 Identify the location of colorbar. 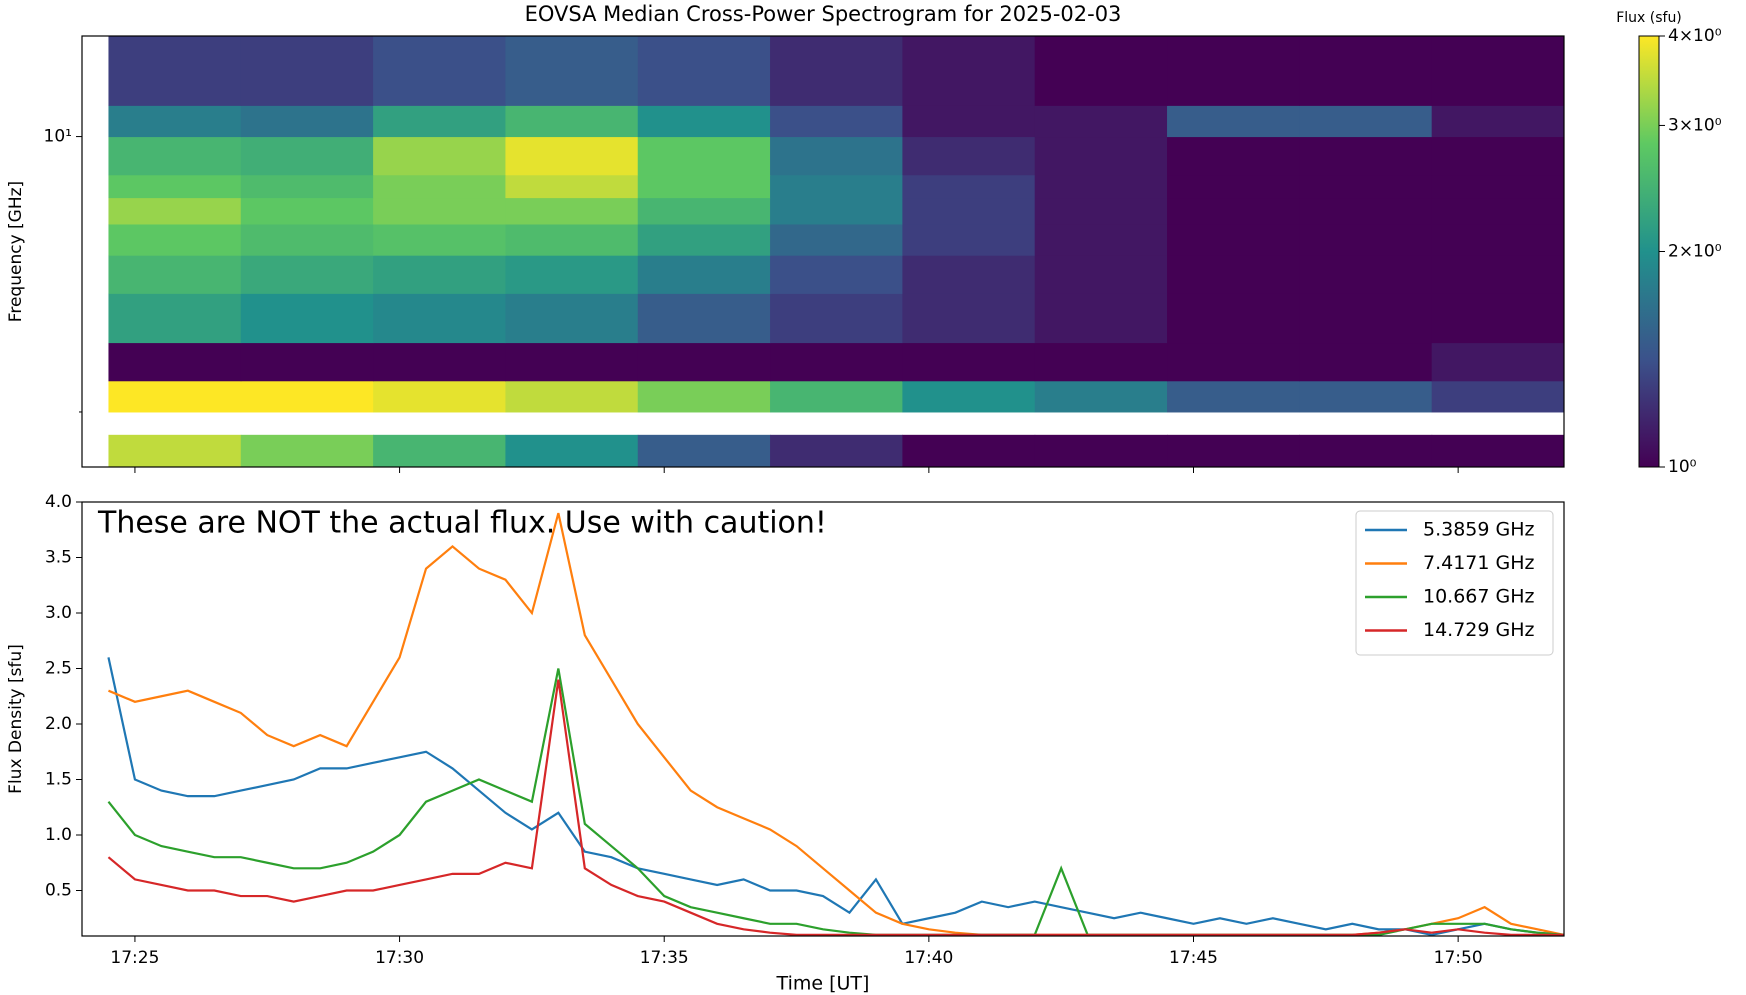
(1649, 251).